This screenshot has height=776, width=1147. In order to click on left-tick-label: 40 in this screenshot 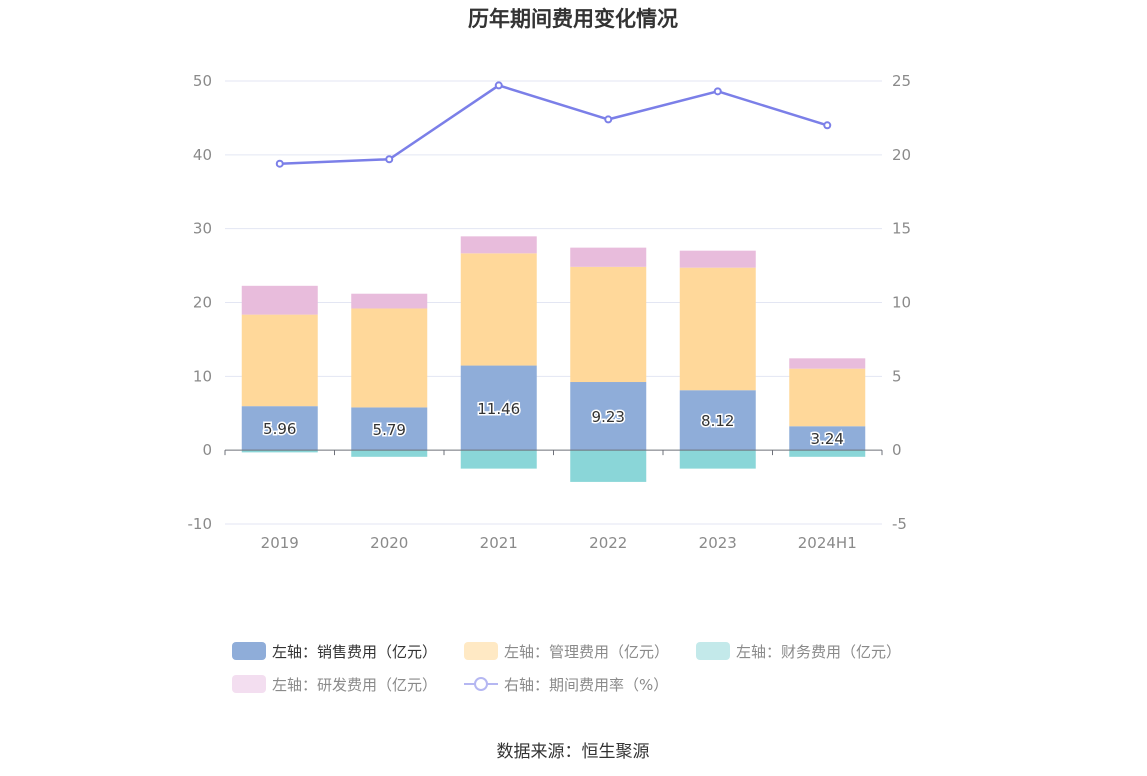, I will do `click(202, 155)`.